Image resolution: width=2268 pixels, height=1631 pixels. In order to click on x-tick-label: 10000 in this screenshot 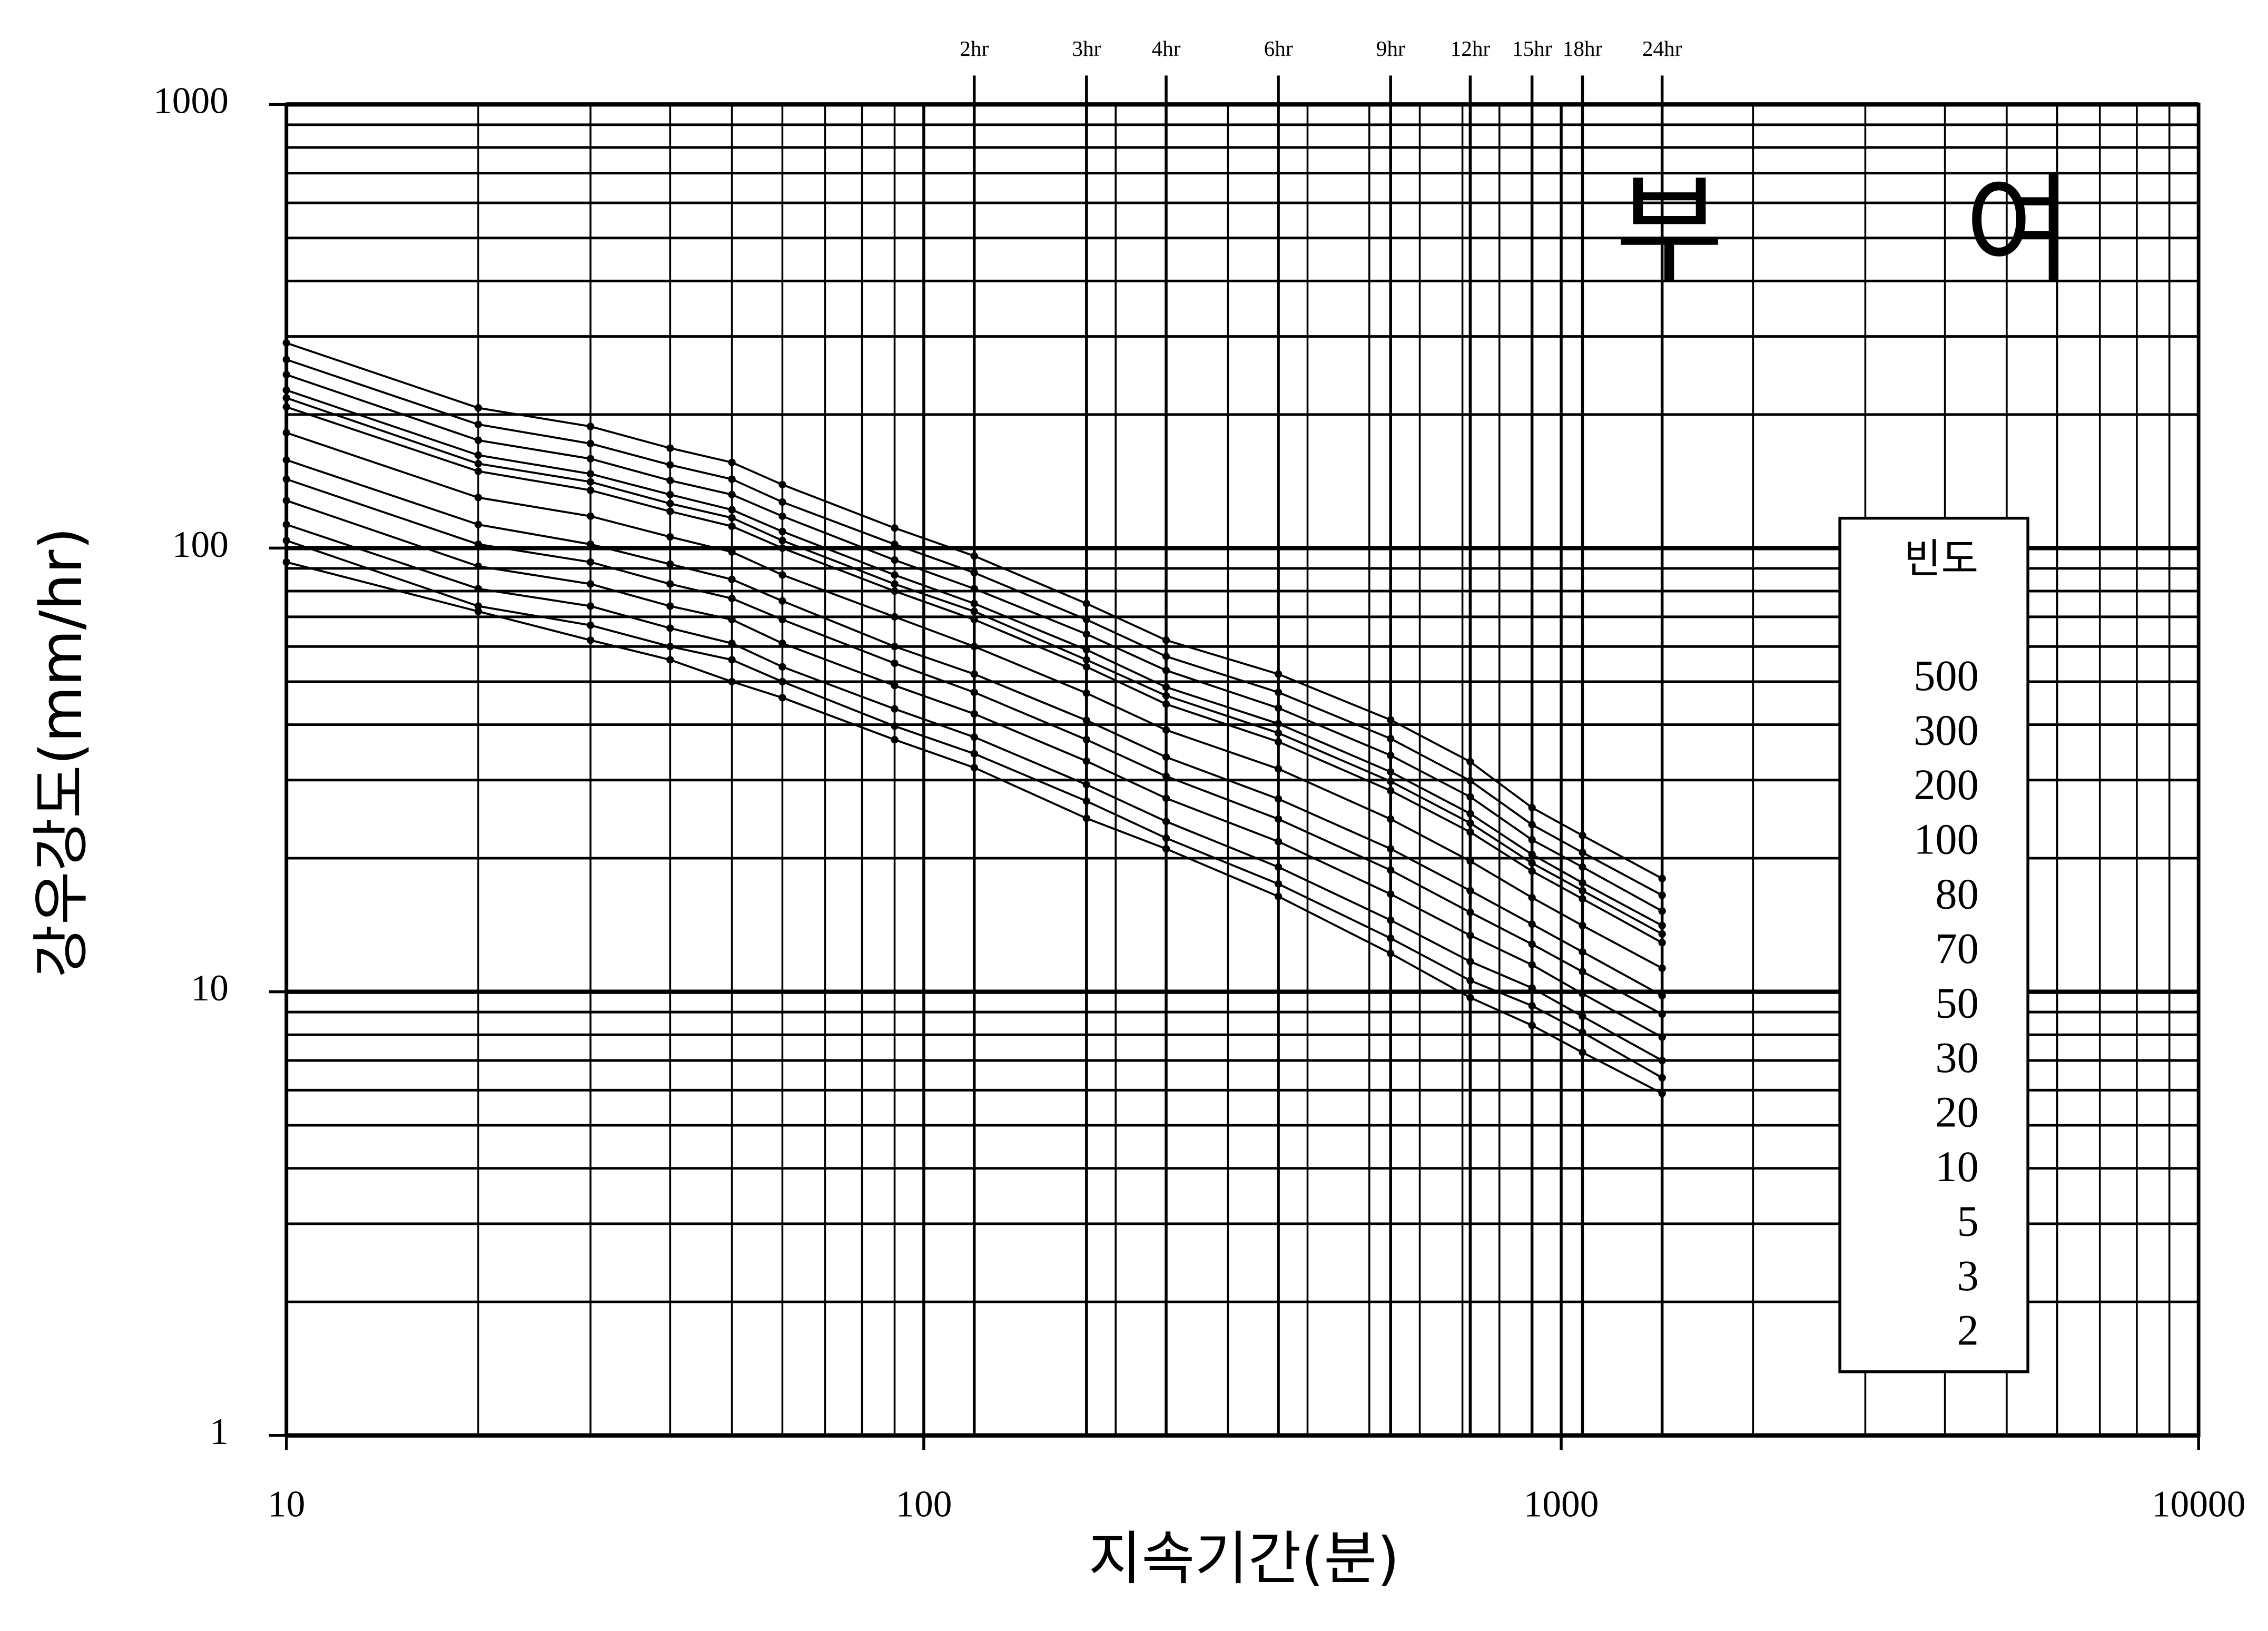, I will do `click(2199, 1504)`.